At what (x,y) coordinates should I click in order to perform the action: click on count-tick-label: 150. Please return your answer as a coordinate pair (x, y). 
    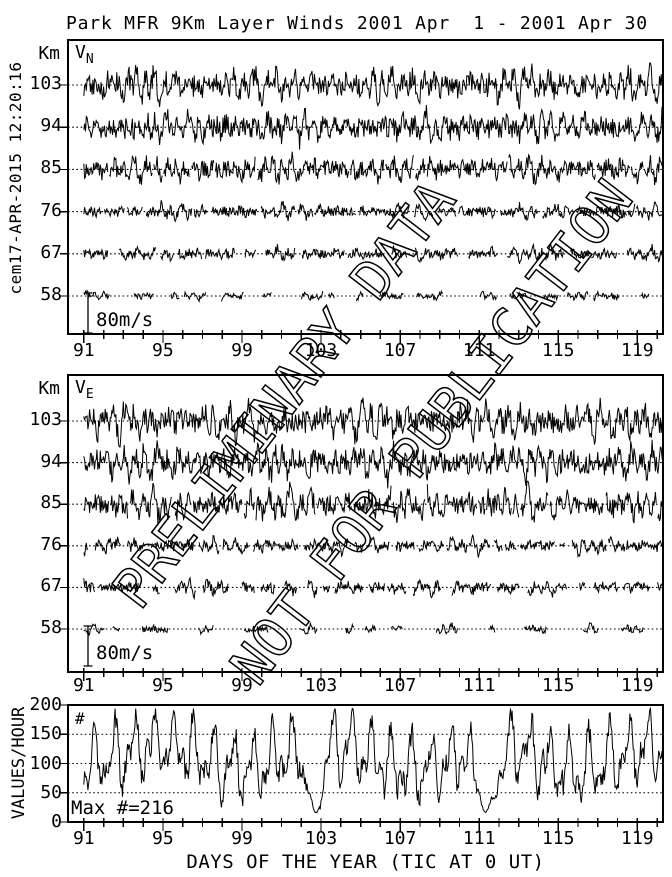
    Looking at the image, I should click on (45, 734).